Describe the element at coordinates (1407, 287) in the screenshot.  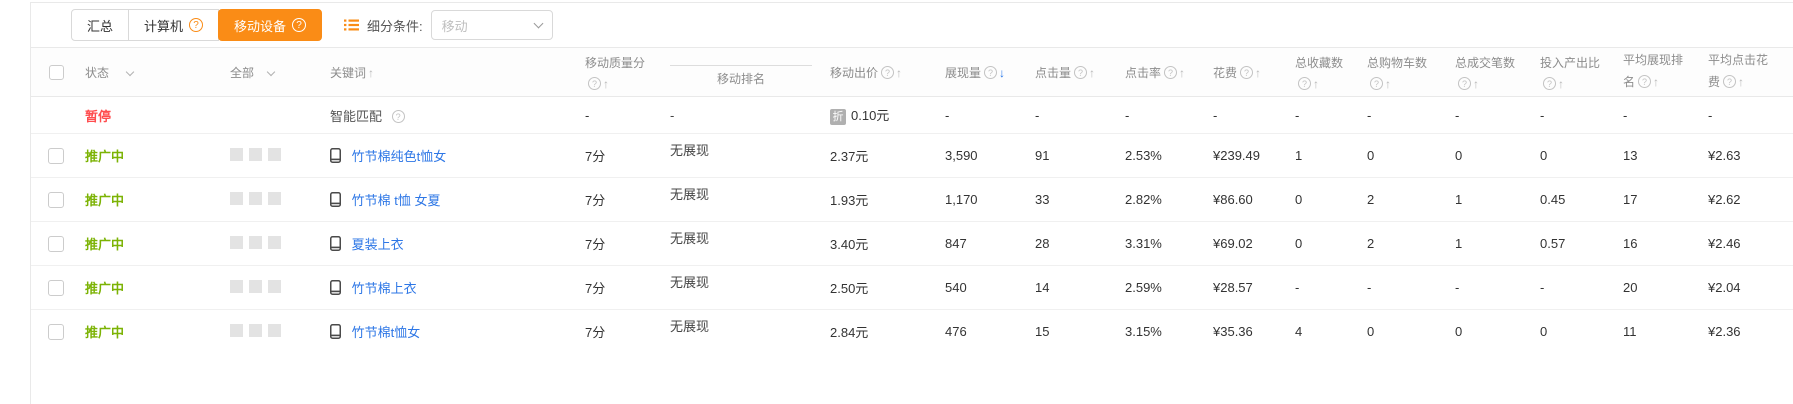
I see `cell-carts: -` at that location.